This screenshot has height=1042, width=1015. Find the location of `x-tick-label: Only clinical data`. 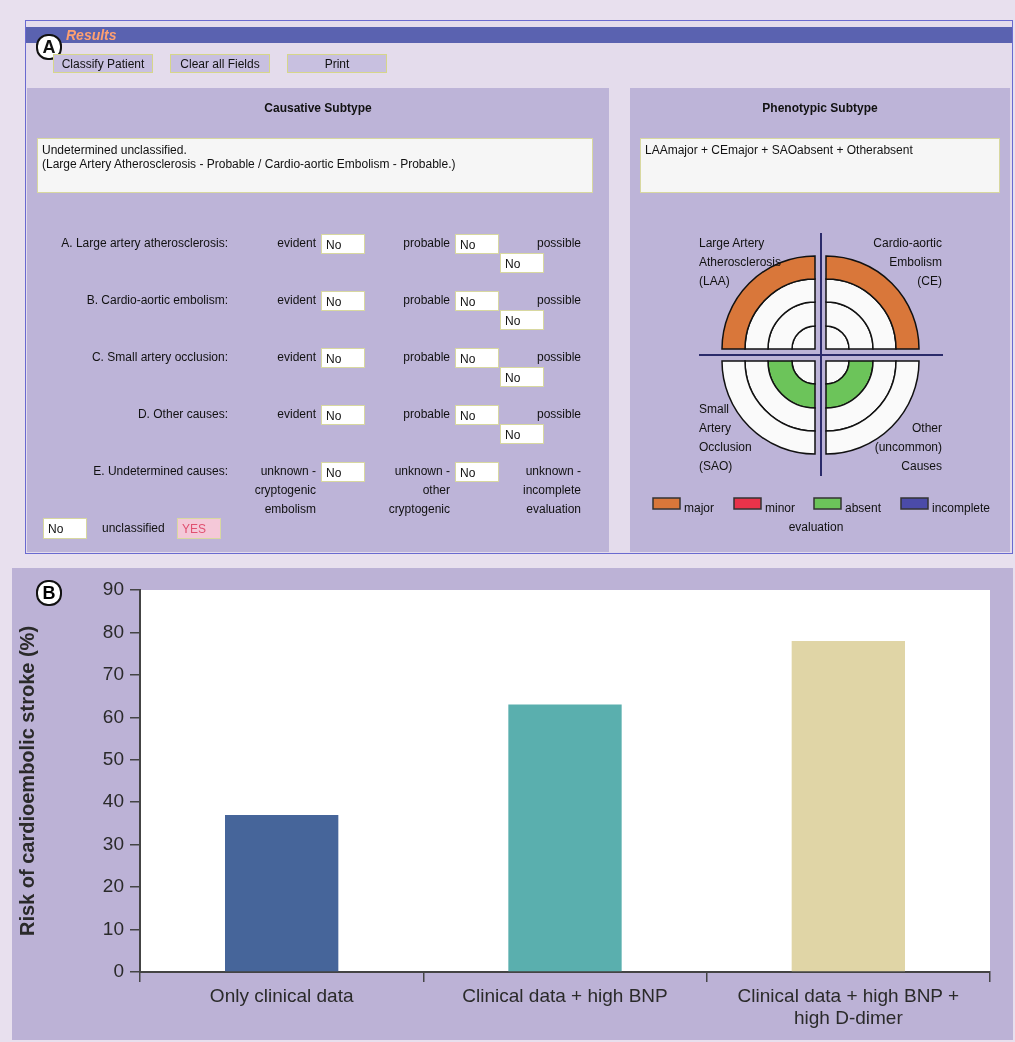

x-tick-label: Only clinical data is located at coordinates (281, 995).